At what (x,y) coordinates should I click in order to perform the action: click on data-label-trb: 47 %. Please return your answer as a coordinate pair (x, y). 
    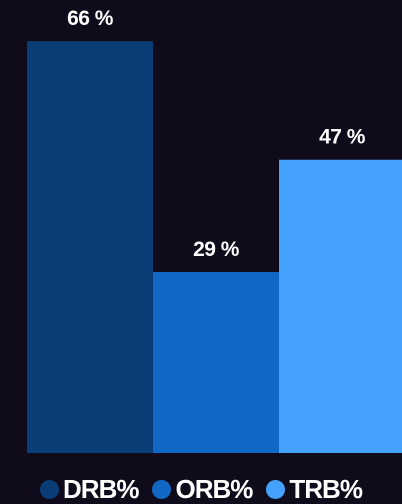
    Looking at the image, I should click on (342, 137).